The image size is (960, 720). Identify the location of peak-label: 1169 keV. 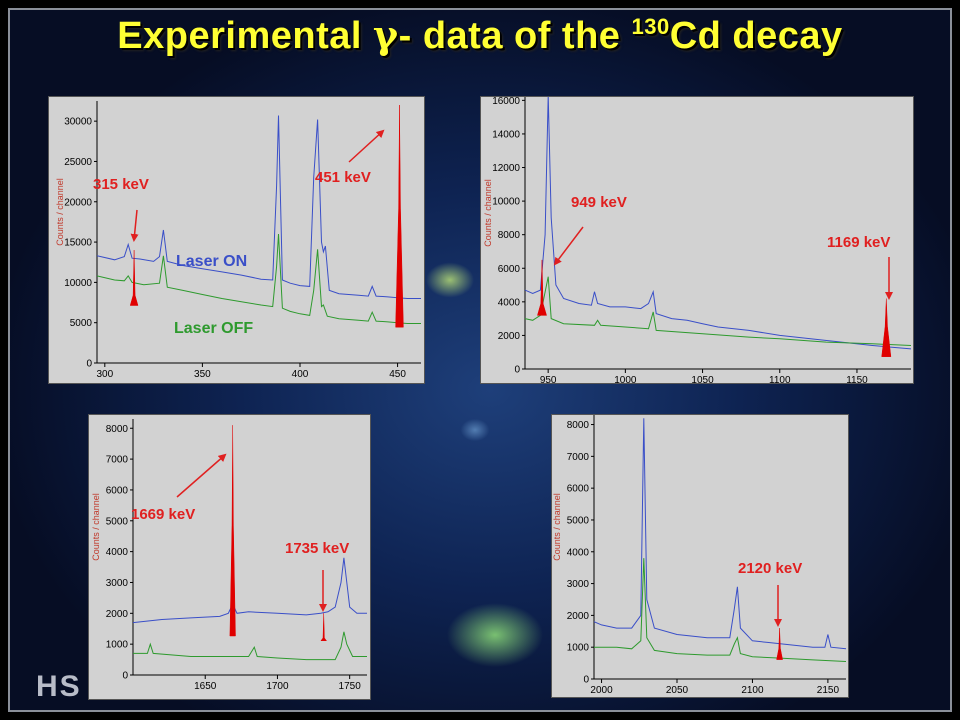
(858, 242).